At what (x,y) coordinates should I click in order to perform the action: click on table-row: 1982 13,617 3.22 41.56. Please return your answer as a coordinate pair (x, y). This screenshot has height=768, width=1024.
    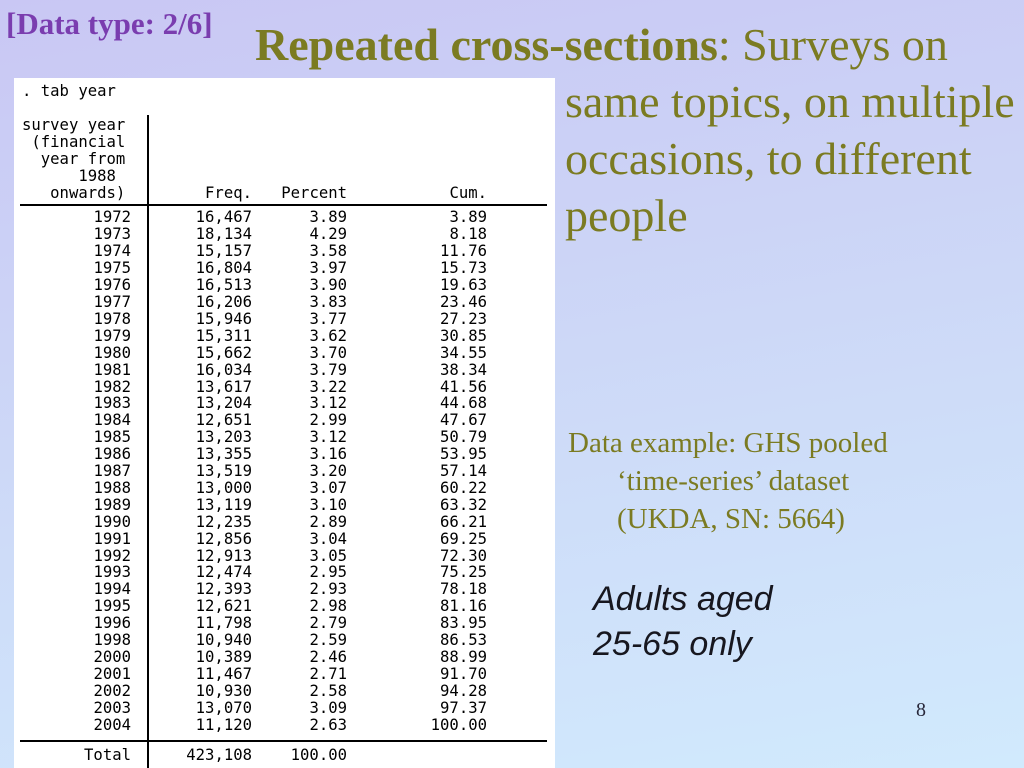
    Looking at the image, I should click on (284, 387).